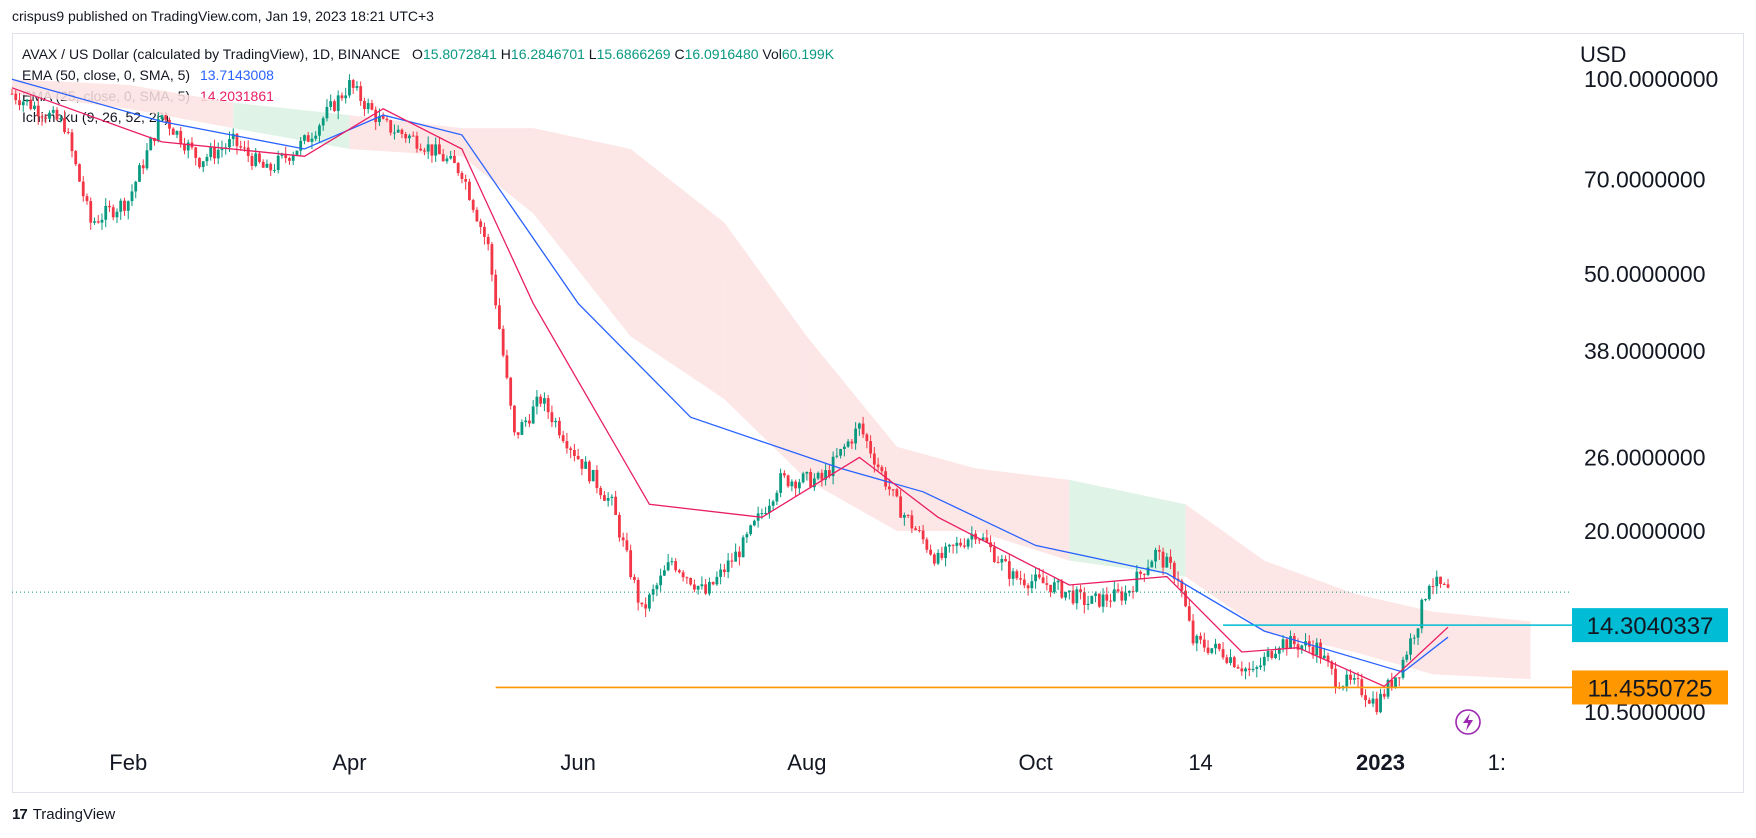 The height and width of the screenshot is (838, 1756). I want to click on legend-h-label: H, so click(505, 54).